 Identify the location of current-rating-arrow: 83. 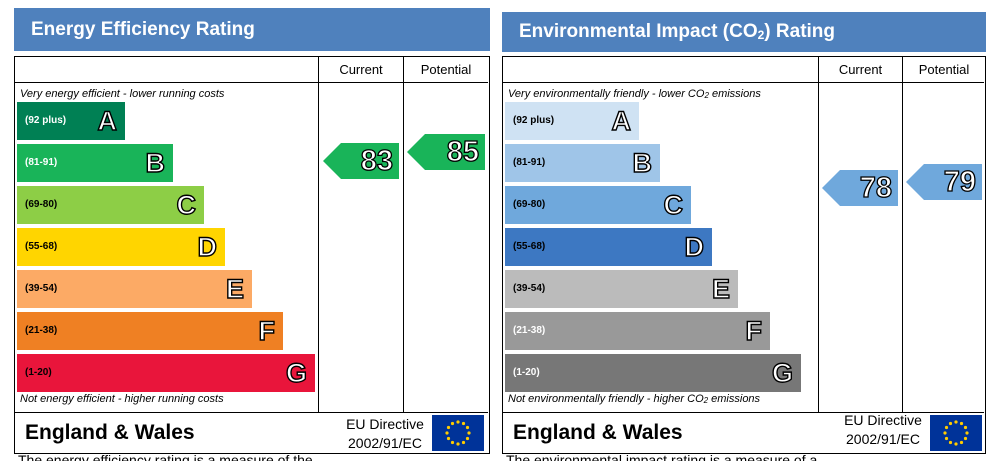
(361, 161).